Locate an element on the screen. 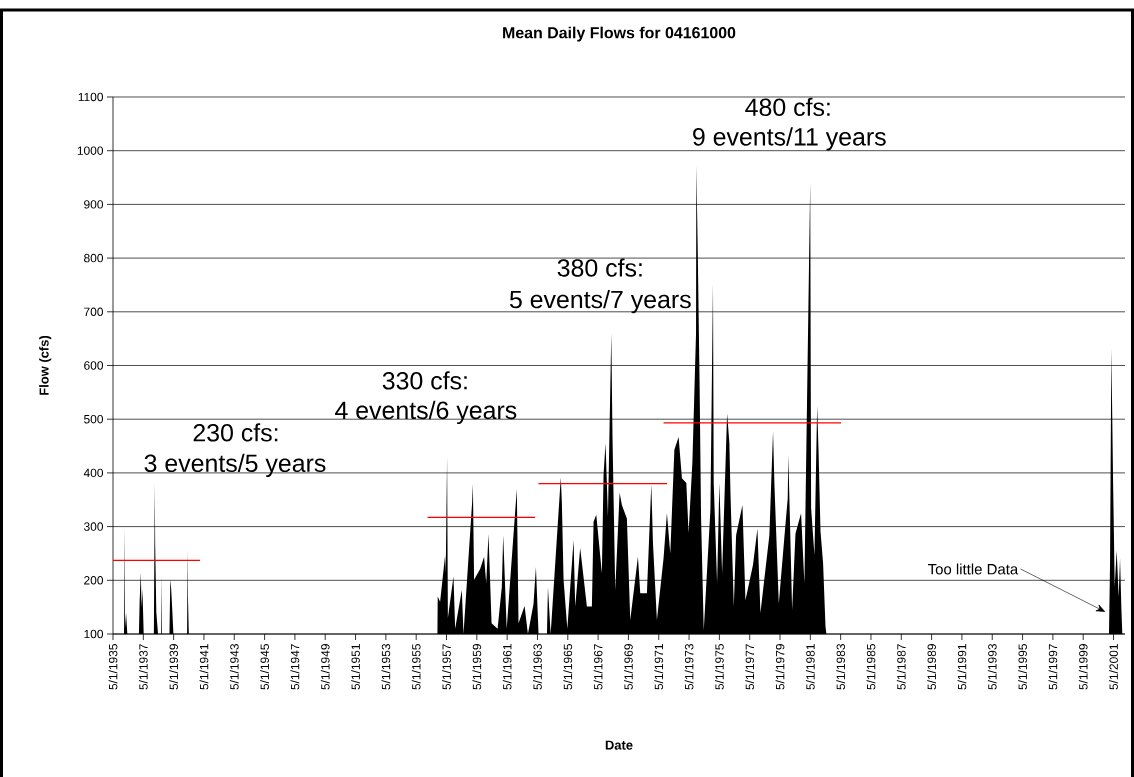  x-tick-label: 5/1/1983 is located at coordinates (841, 667).